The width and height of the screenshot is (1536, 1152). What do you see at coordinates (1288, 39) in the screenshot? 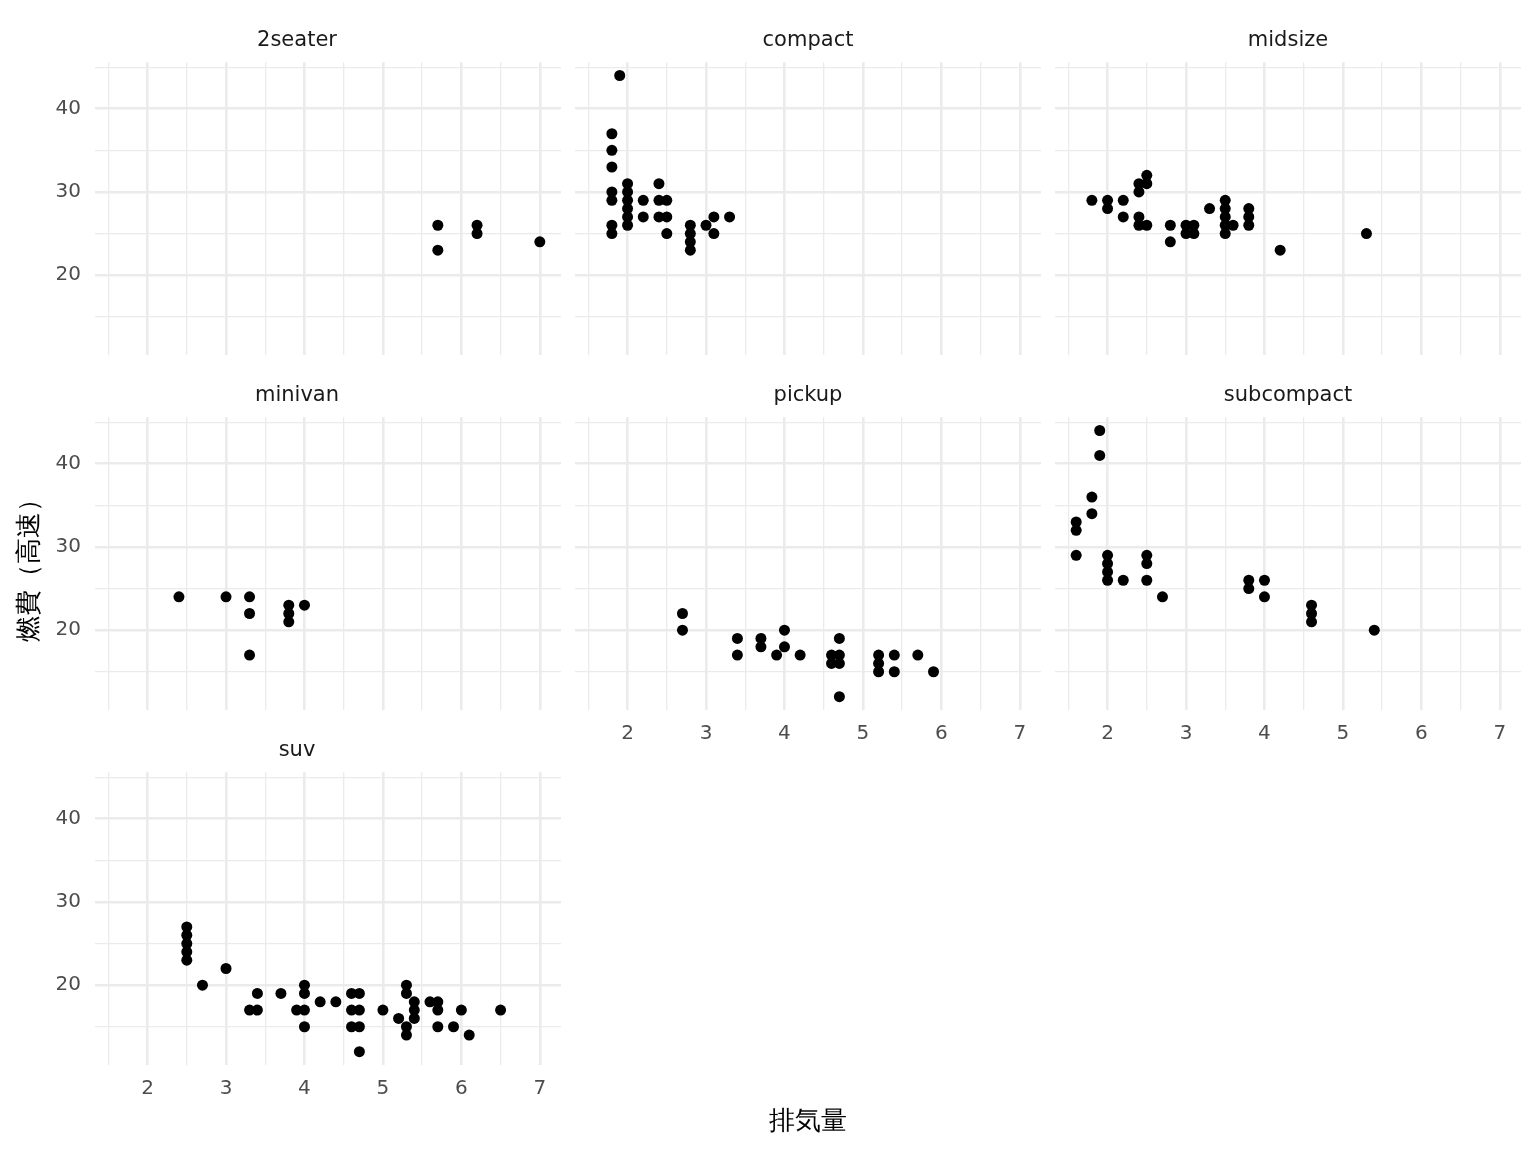
I see `chart-title: midsize` at bounding box center [1288, 39].